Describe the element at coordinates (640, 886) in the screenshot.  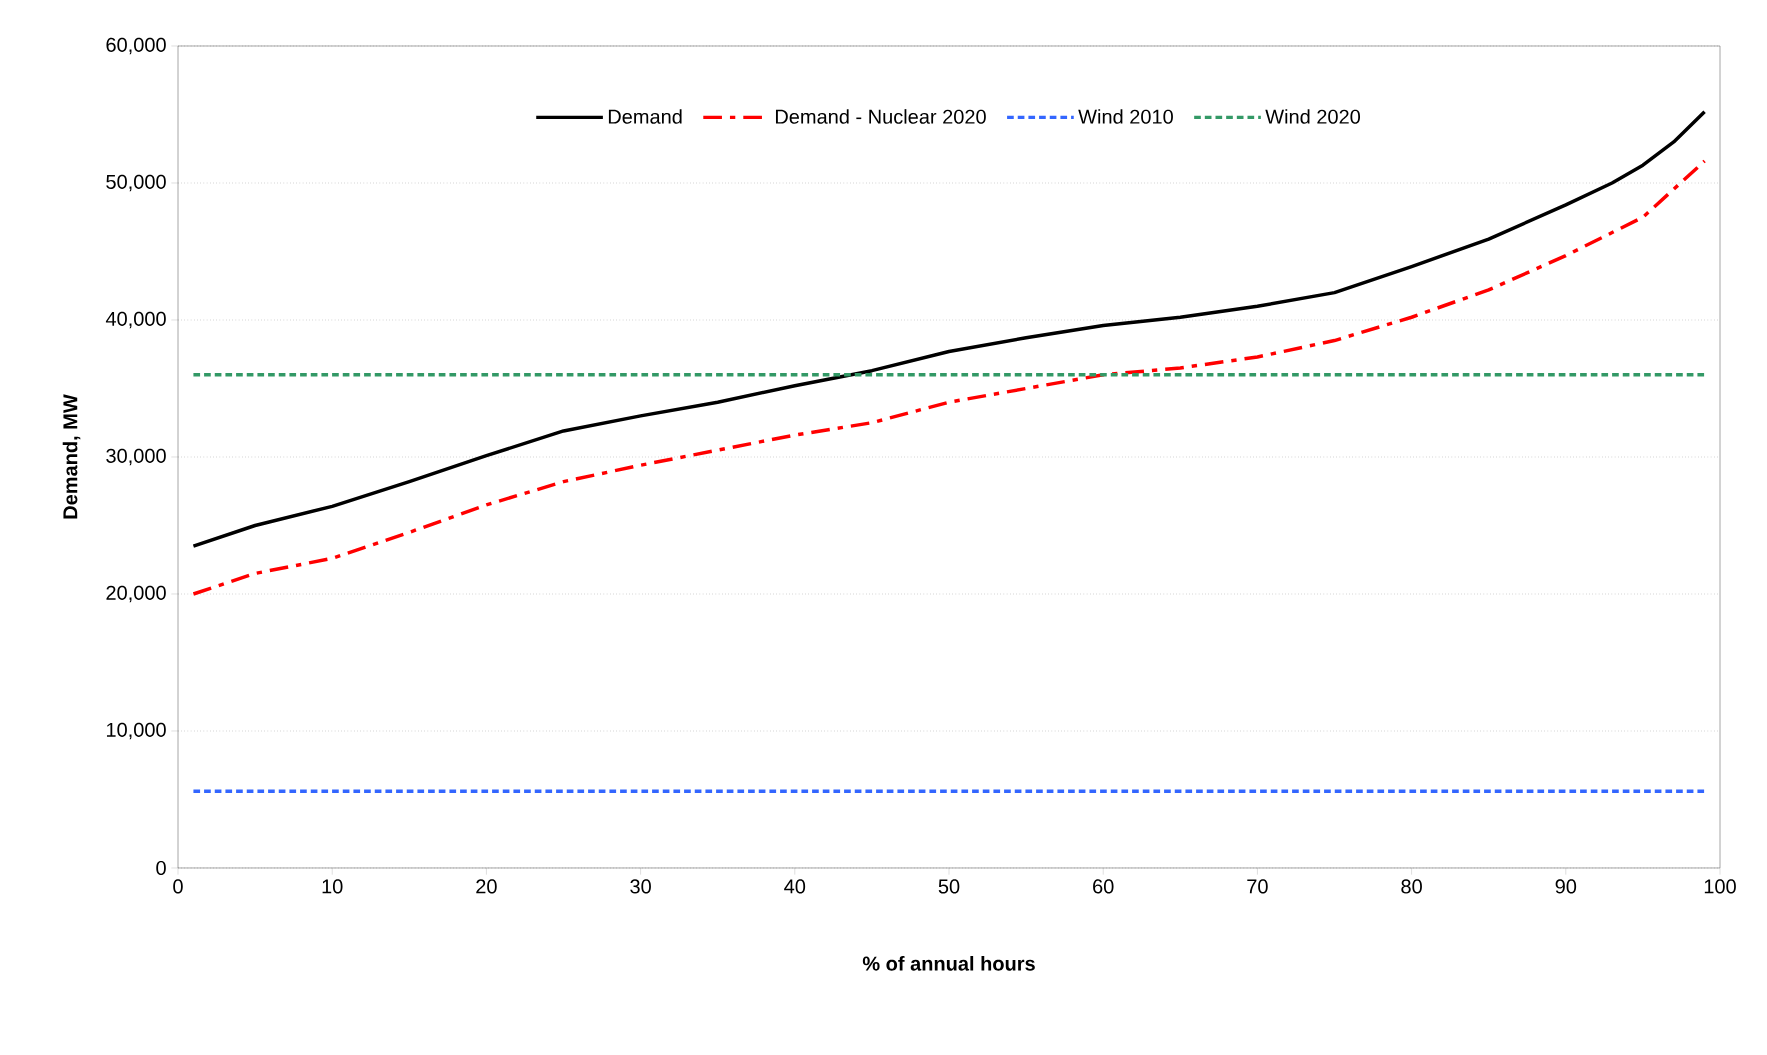
I see `x-tick-label: 30` at that location.